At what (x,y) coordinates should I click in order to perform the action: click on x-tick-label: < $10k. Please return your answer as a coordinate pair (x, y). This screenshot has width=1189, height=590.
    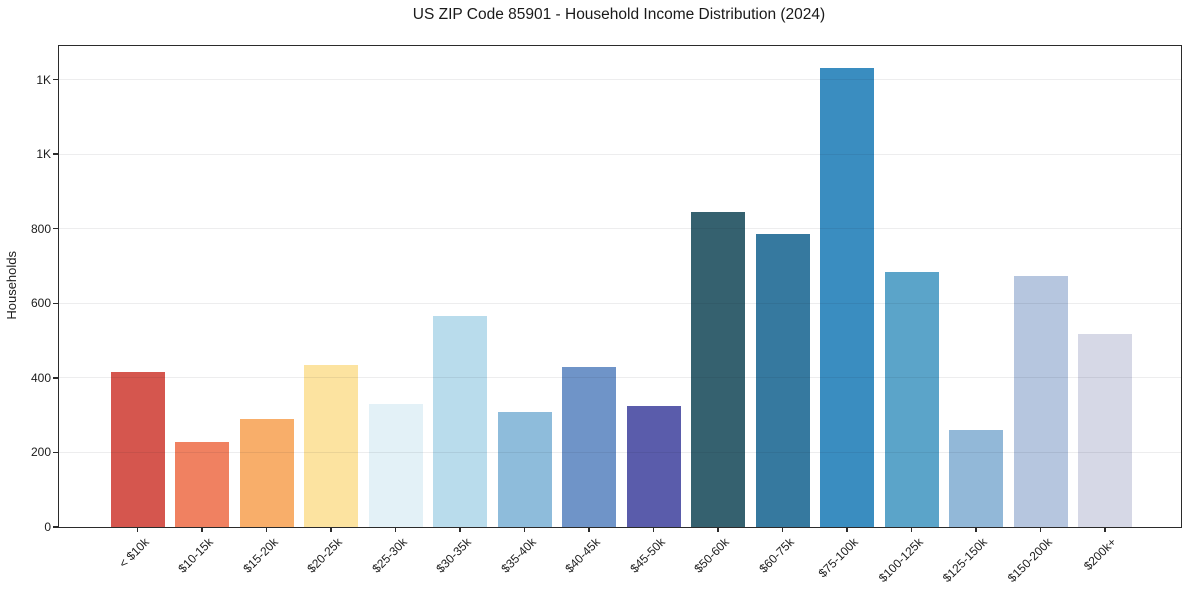
    Looking at the image, I should click on (133, 553).